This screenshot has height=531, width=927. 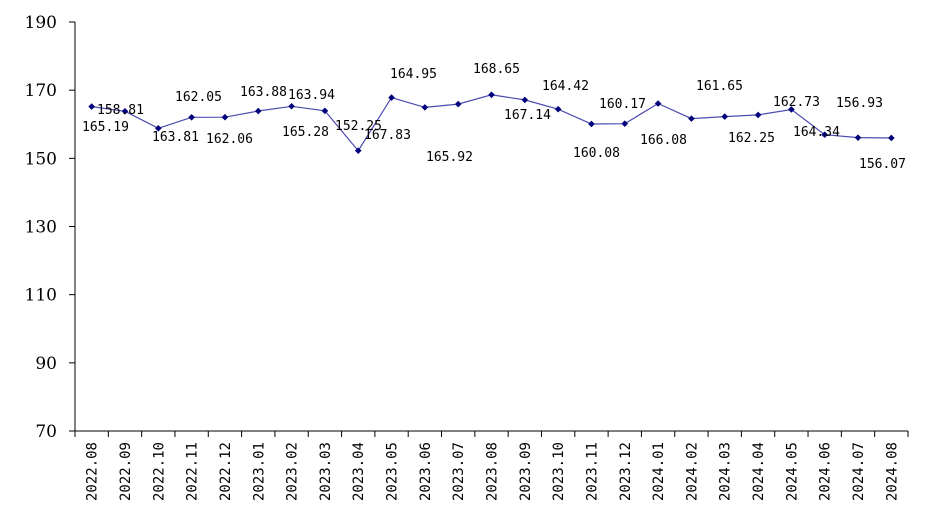 What do you see at coordinates (496, 69) in the screenshot?
I see `data-label: 168.65` at bounding box center [496, 69].